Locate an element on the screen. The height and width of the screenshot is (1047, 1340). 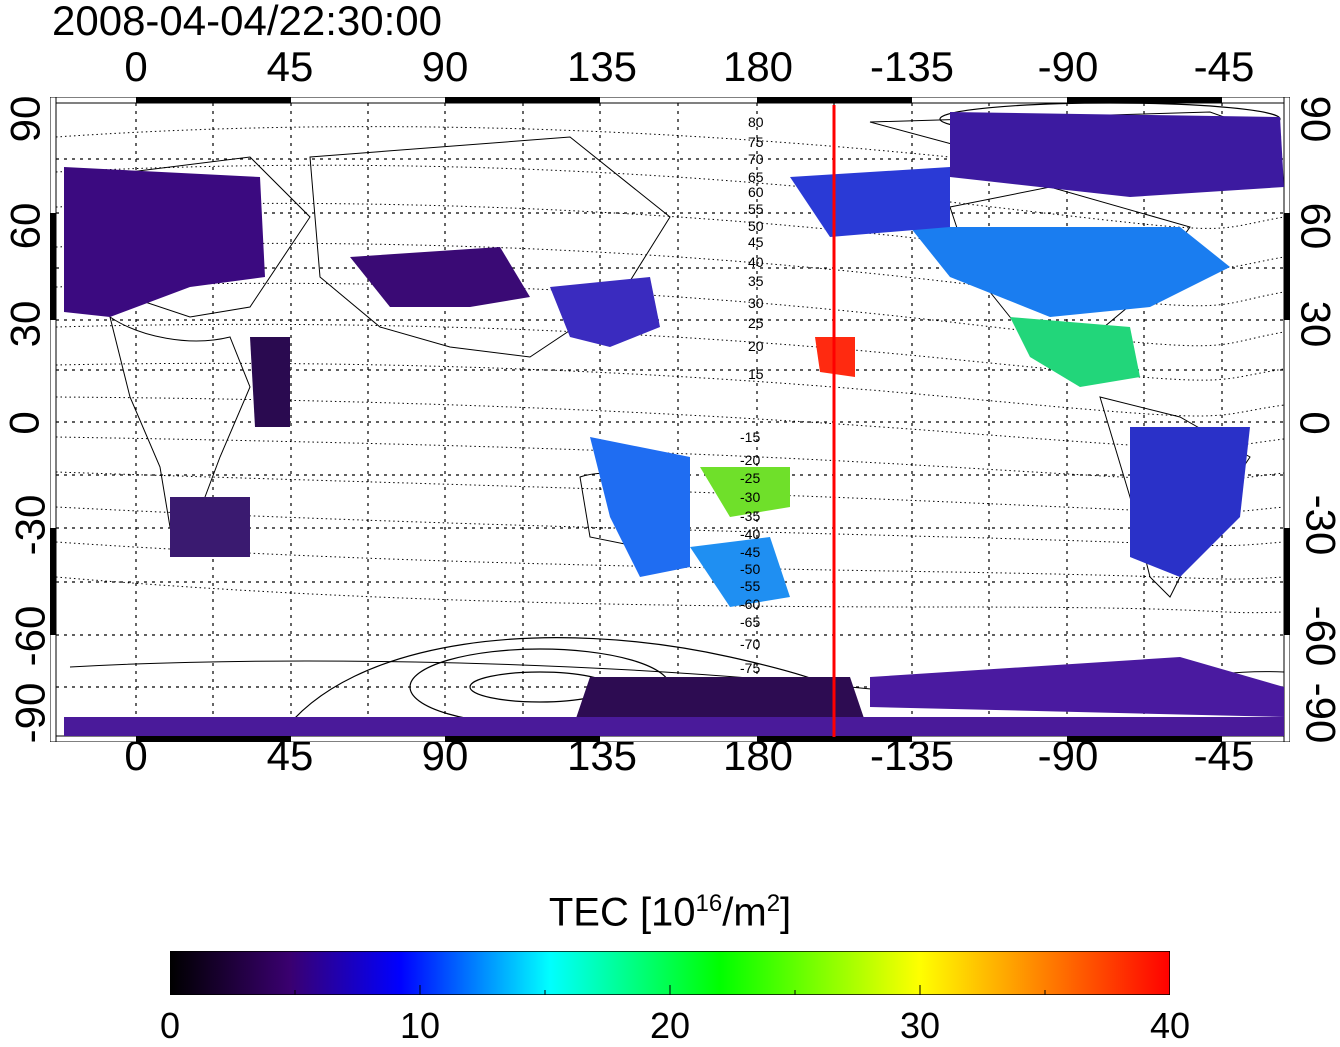
tec-patch-pacific is located at coordinates (745, 492).